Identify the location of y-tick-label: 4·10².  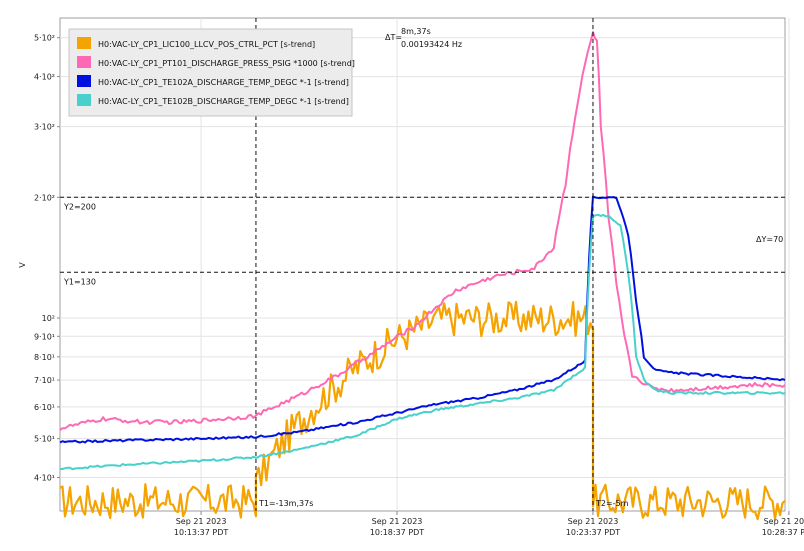
(44, 77).